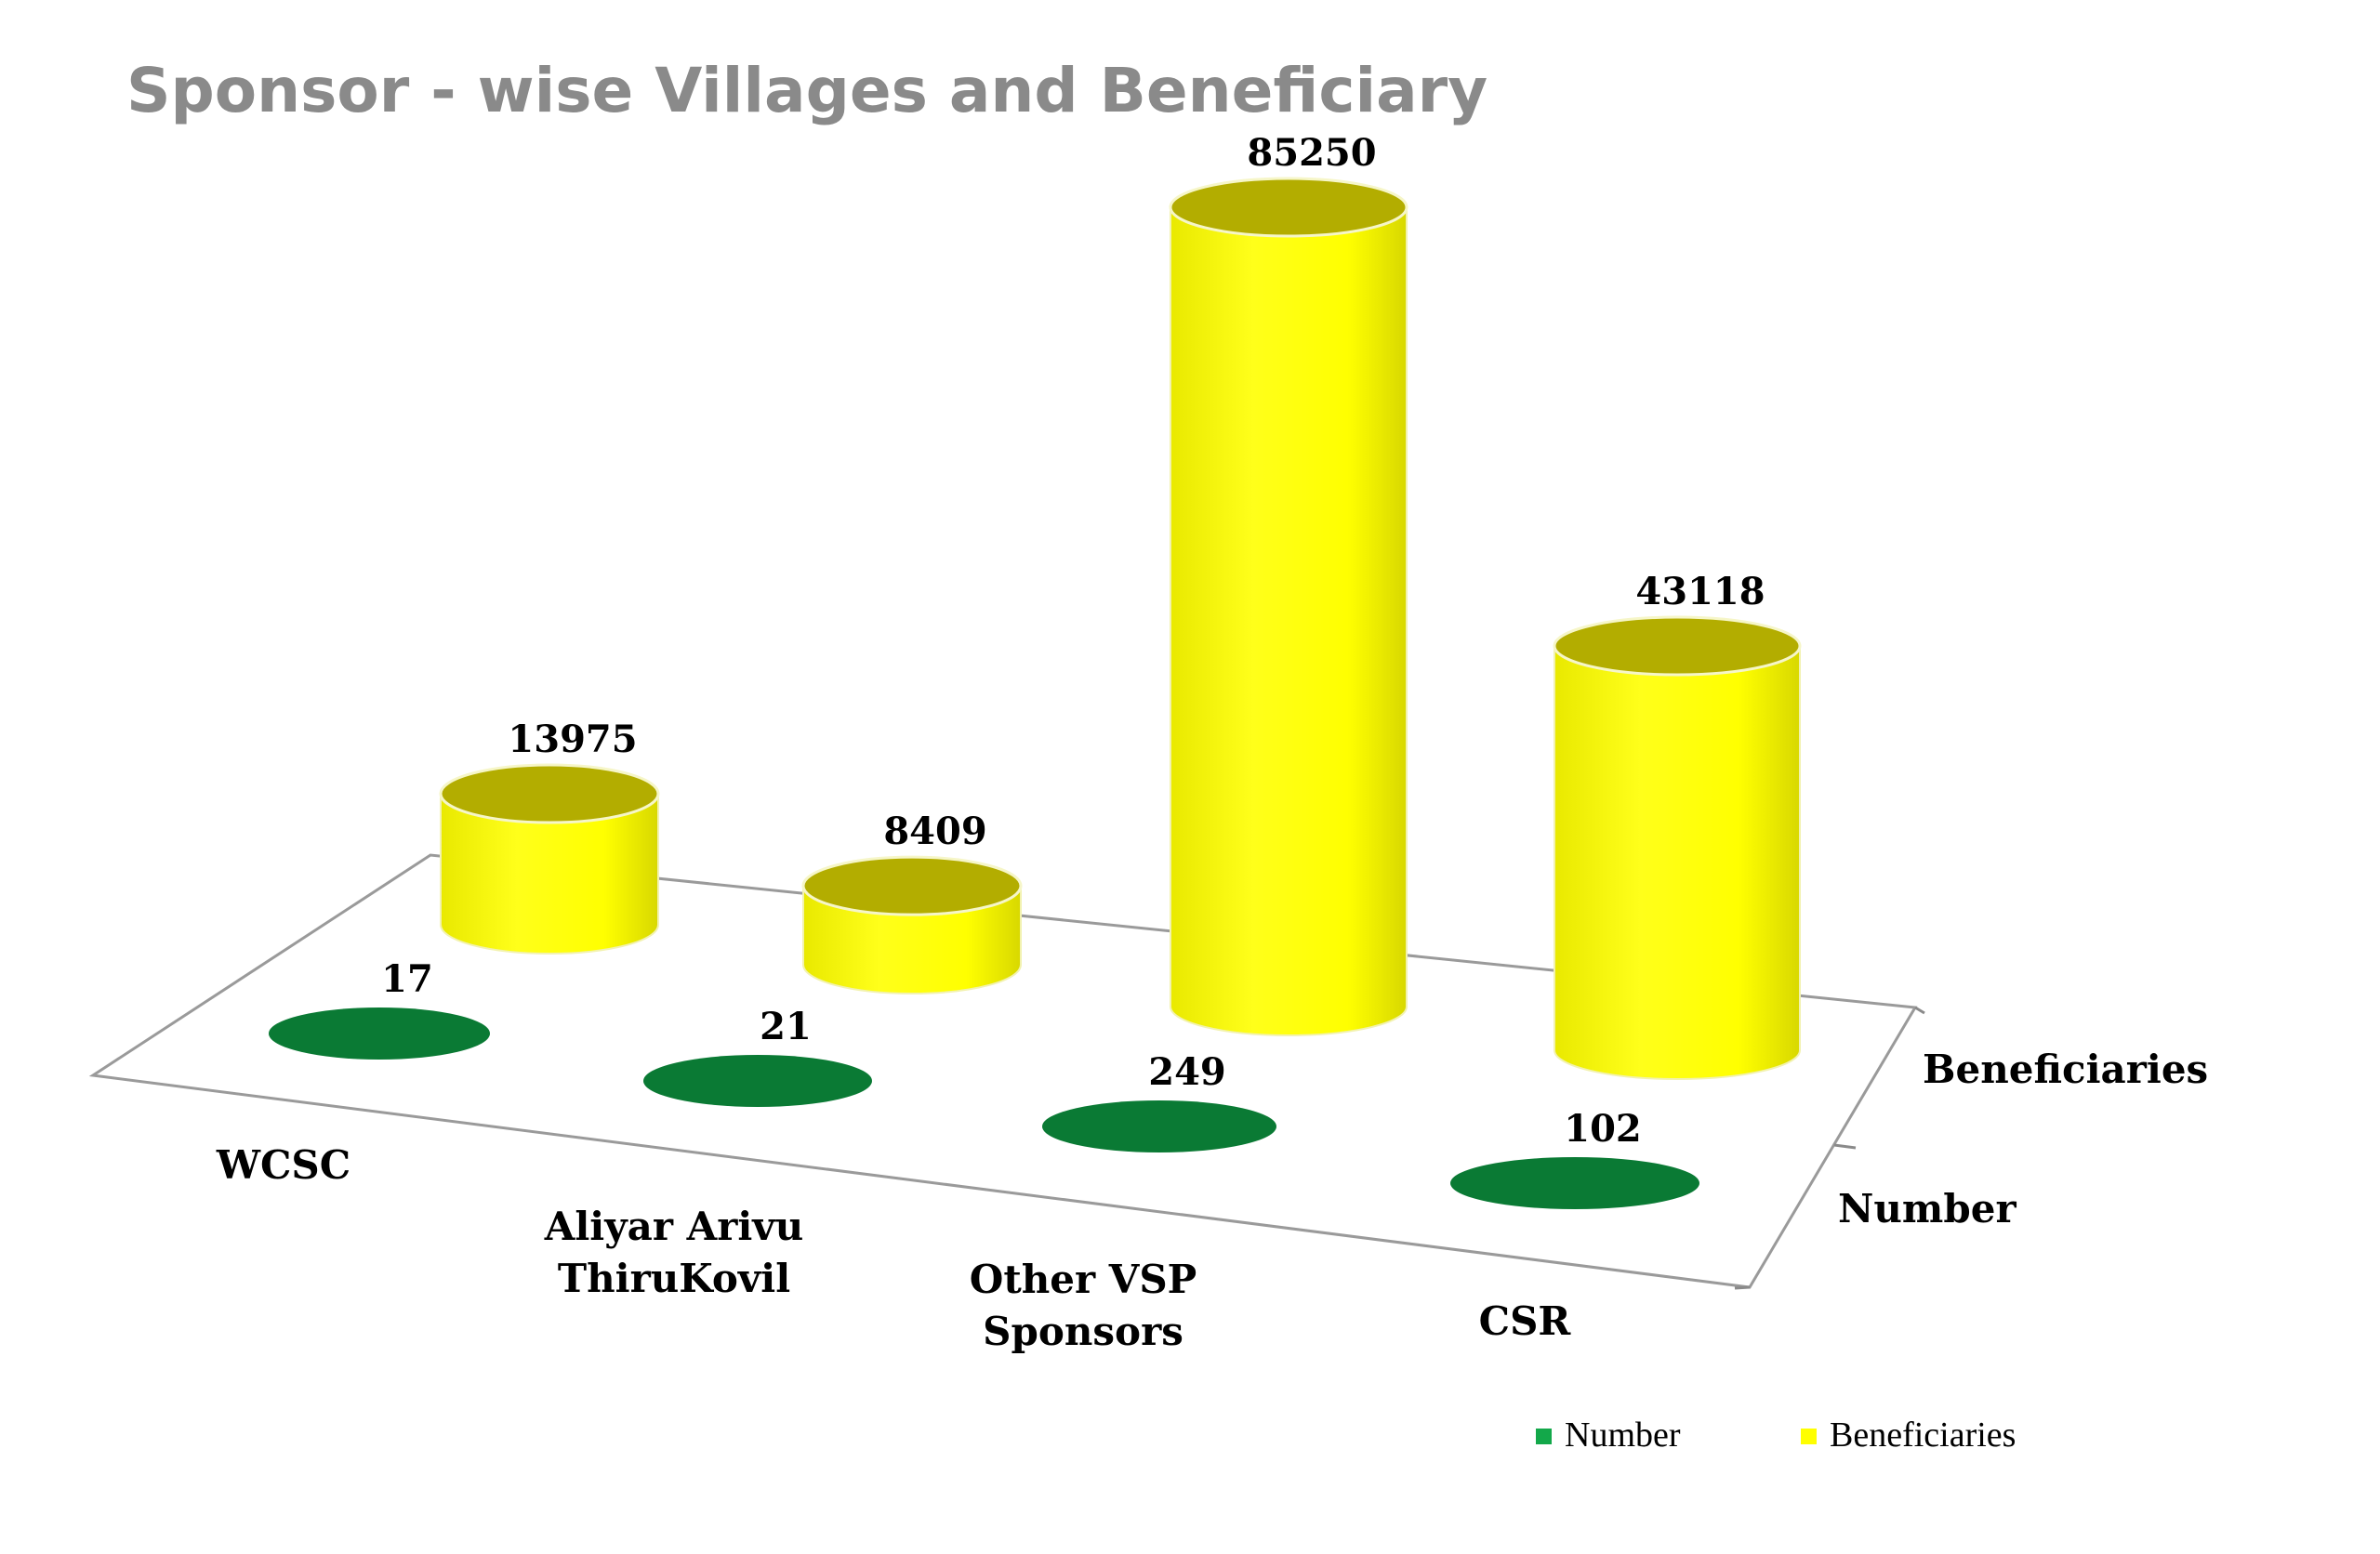 This screenshot has height=1554, width=2380. Describe the element at coordinates (1311, 153) in the screenshot. I see `data-label-beneficiaries-3: 85250` at that location.